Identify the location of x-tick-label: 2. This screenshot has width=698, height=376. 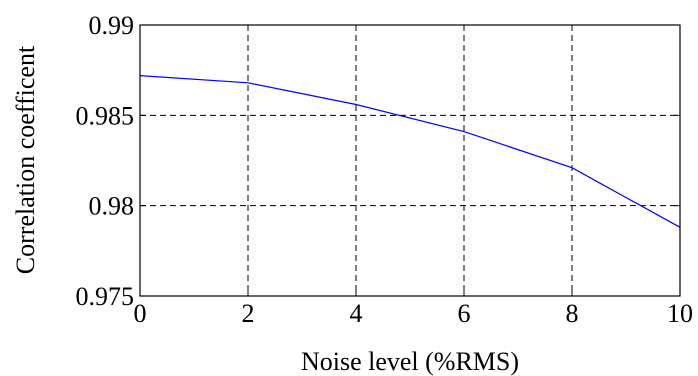
(248, 313).